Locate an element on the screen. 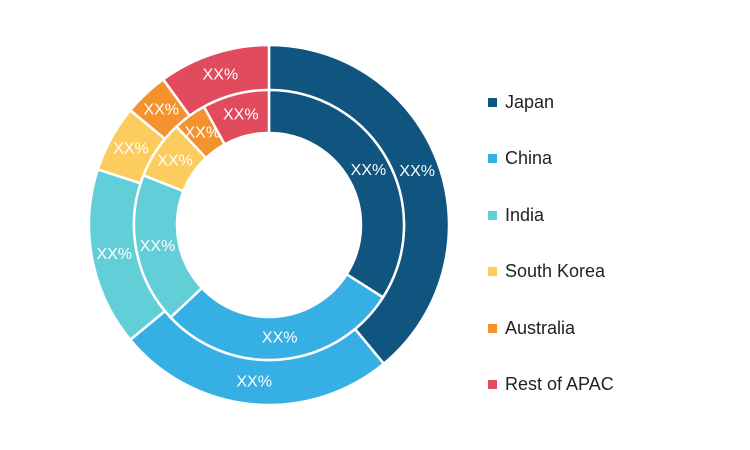 Image resolution: width=750 pixels, height=450 pixels. inner-slice-china is located at coordinates (277, 317).